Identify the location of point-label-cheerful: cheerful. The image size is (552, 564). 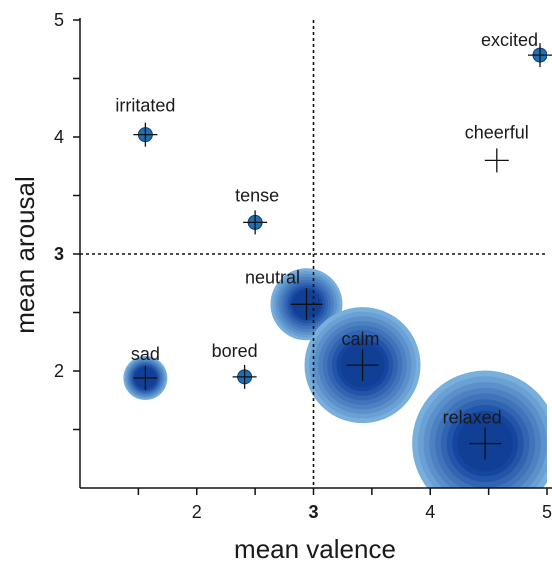
(497, 132).